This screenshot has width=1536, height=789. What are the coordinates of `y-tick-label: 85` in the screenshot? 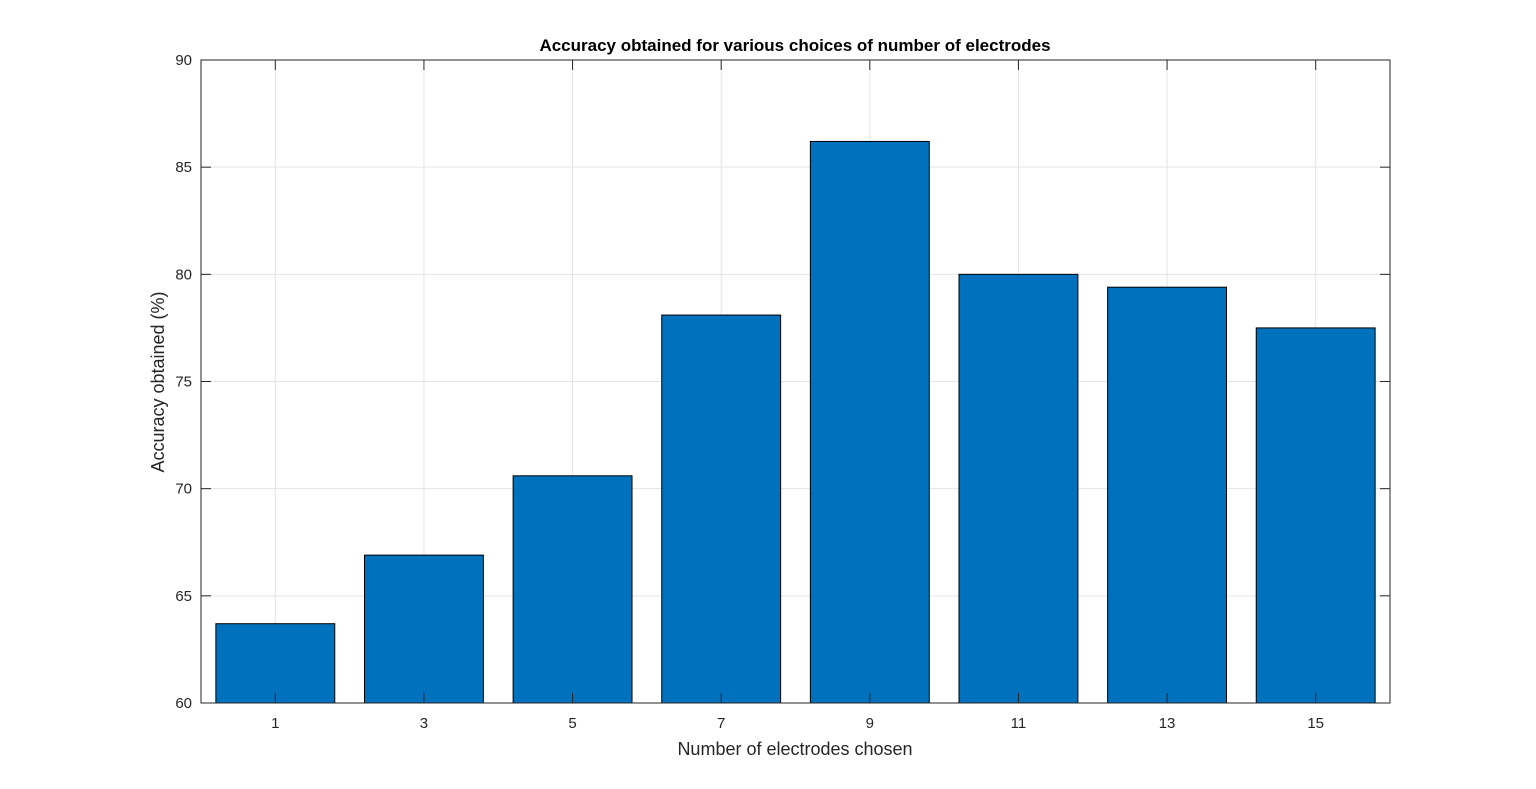 It's located at (183, 167).